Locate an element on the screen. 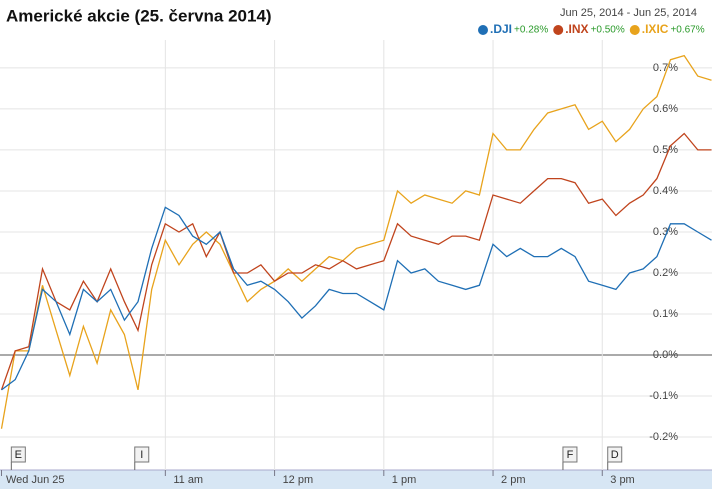 The image size is (712, 489). legend-change: +0.28% is located at coordinates (531, 30).